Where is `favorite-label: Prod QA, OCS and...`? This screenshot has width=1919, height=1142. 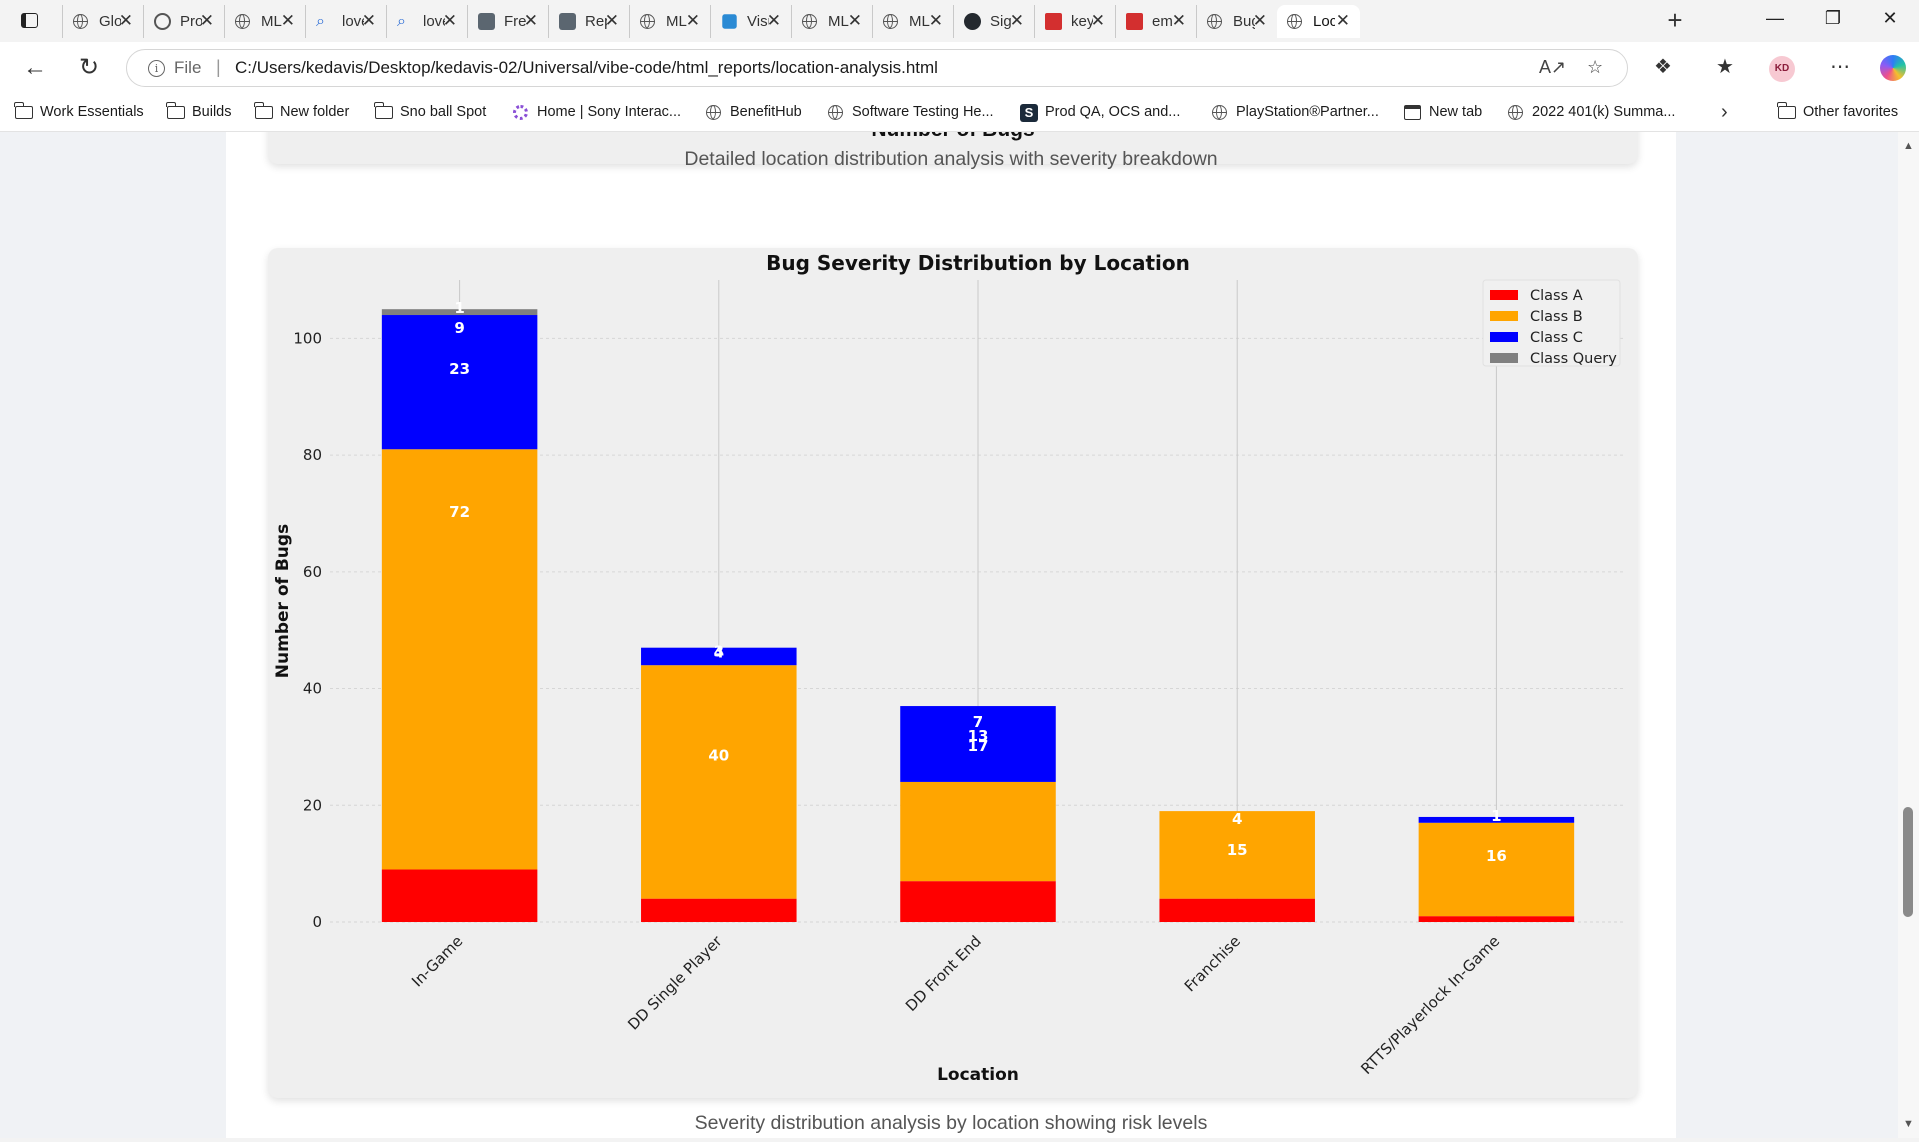
favorite-label: Prod QA, OCS and... is located at coordinates (1113, 112).